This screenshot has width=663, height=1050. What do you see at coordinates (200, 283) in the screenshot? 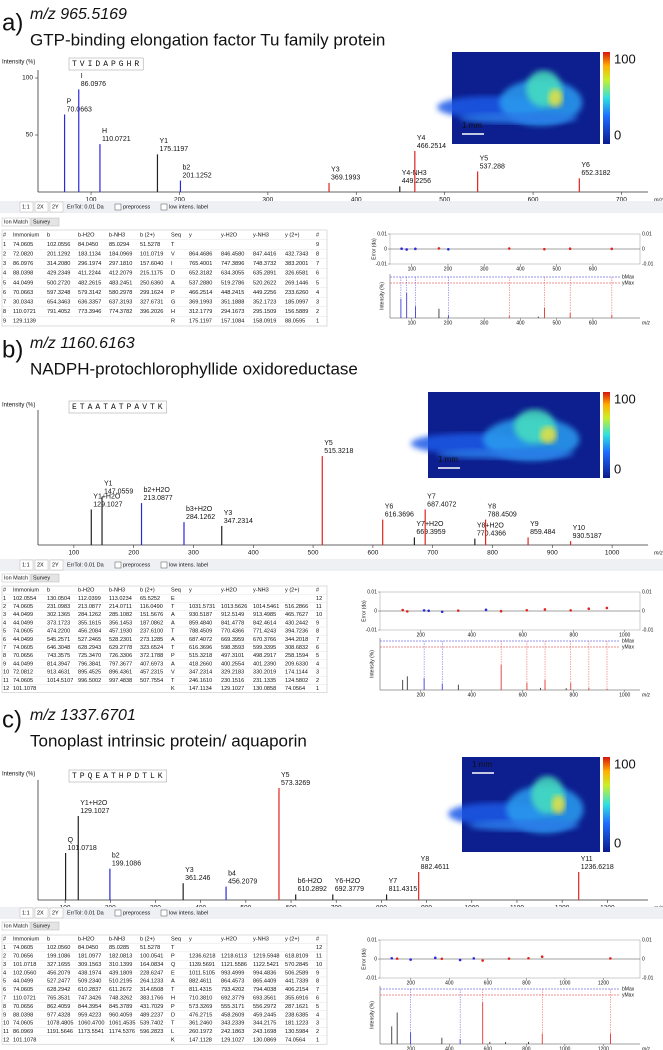
I see `table-cell: 537.2880` at bounding box center [200, 283].